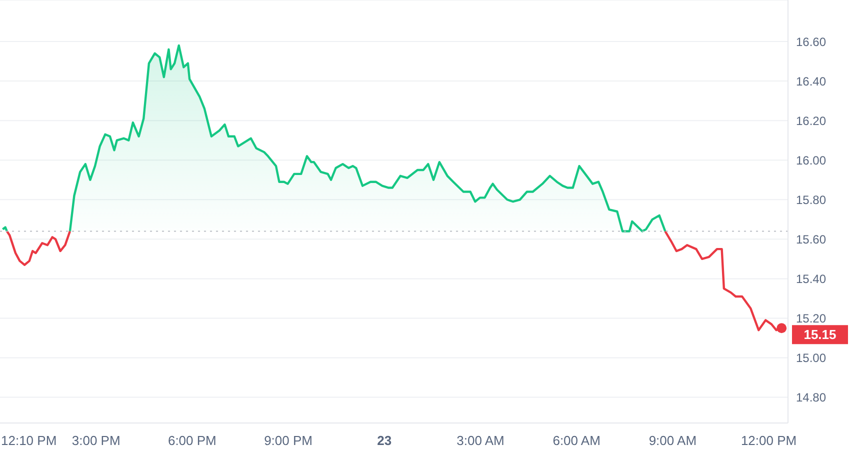 The height and width of the screenshot is (453, 850). What do you see at coordinates (288, 440) in the screenshot?
I see `x-tick-label: 9:00 PM` at bounding box center [288, 440].